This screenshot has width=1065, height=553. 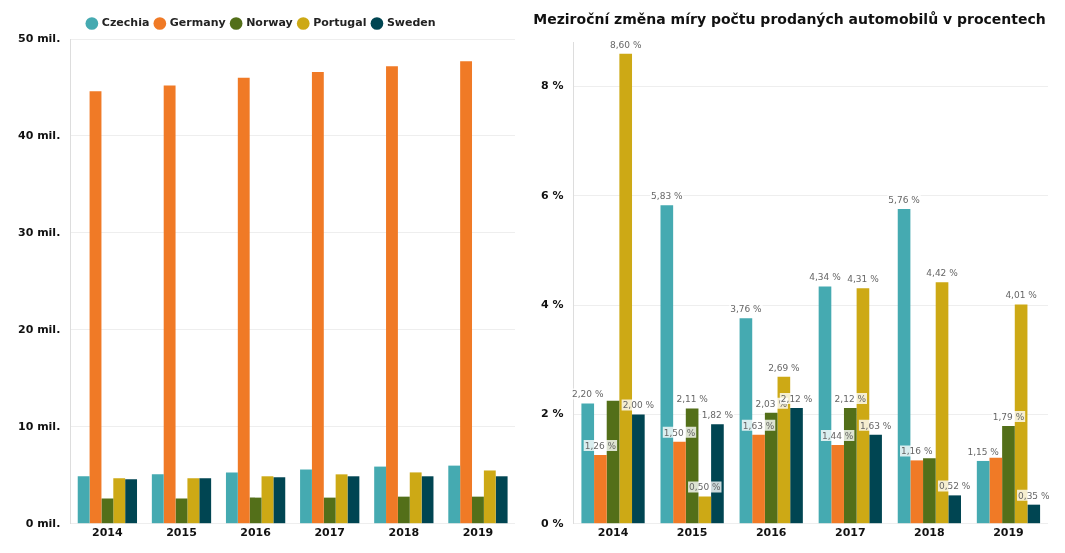 I want to click on legend-label: Portugal, so click(x=340, y=23).